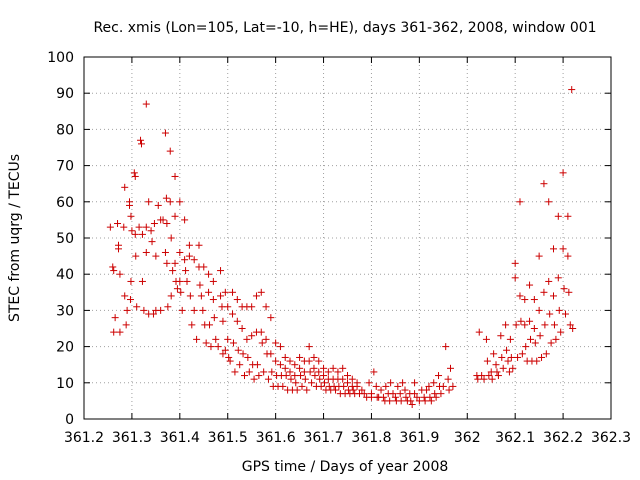  What do you see at coordinates (69, 420) in the screenshot?
I see `y-tick-label: 0` at bounding box center [69, 420].